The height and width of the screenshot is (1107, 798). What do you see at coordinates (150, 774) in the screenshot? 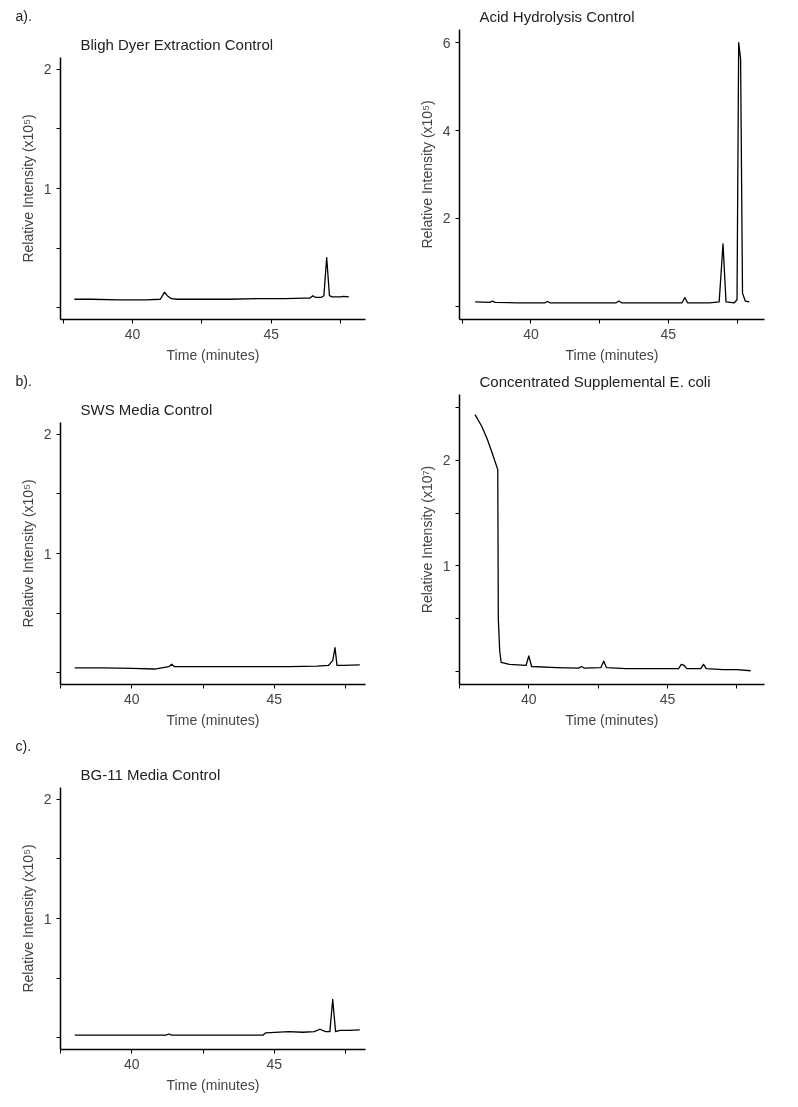
I see `chart-title: BG-11 Media Control` at bounding box center [150, 774].